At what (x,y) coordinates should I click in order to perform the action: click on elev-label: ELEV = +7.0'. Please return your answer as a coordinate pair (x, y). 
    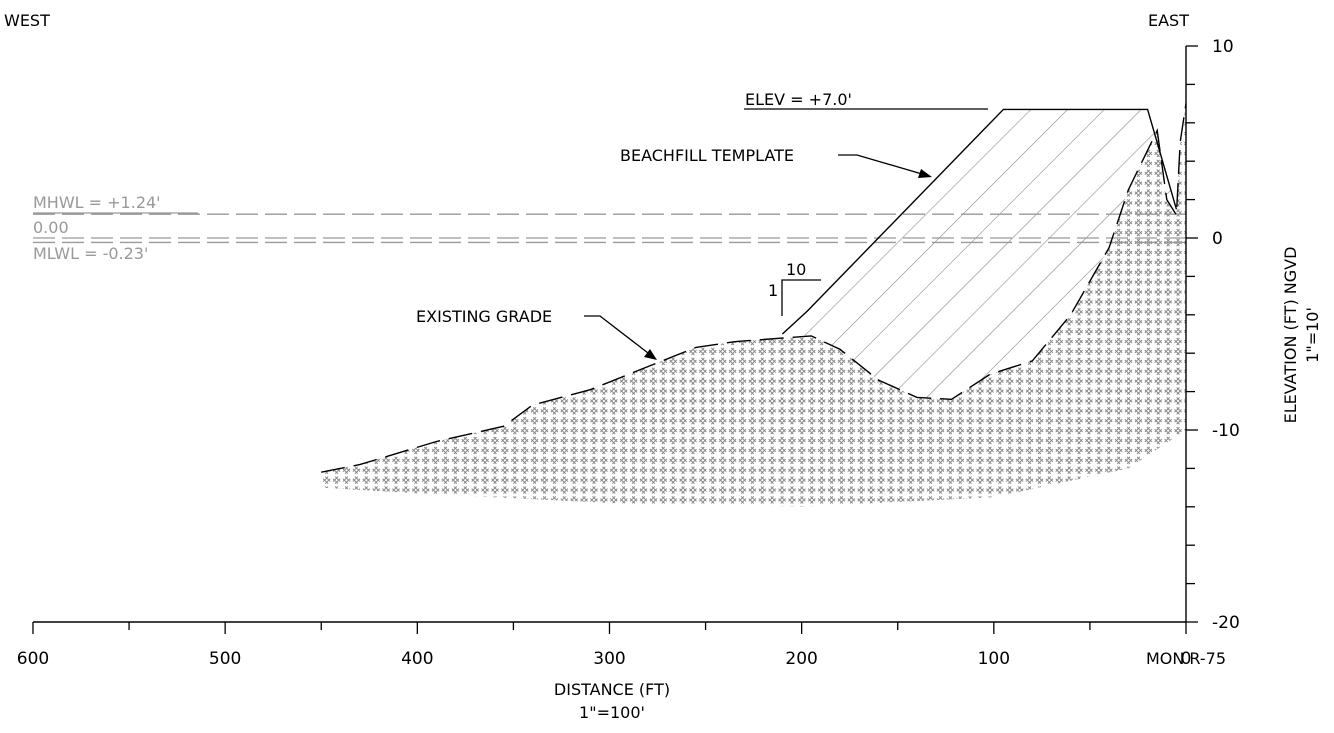
    Looking at the image, I should click on (798, 99).